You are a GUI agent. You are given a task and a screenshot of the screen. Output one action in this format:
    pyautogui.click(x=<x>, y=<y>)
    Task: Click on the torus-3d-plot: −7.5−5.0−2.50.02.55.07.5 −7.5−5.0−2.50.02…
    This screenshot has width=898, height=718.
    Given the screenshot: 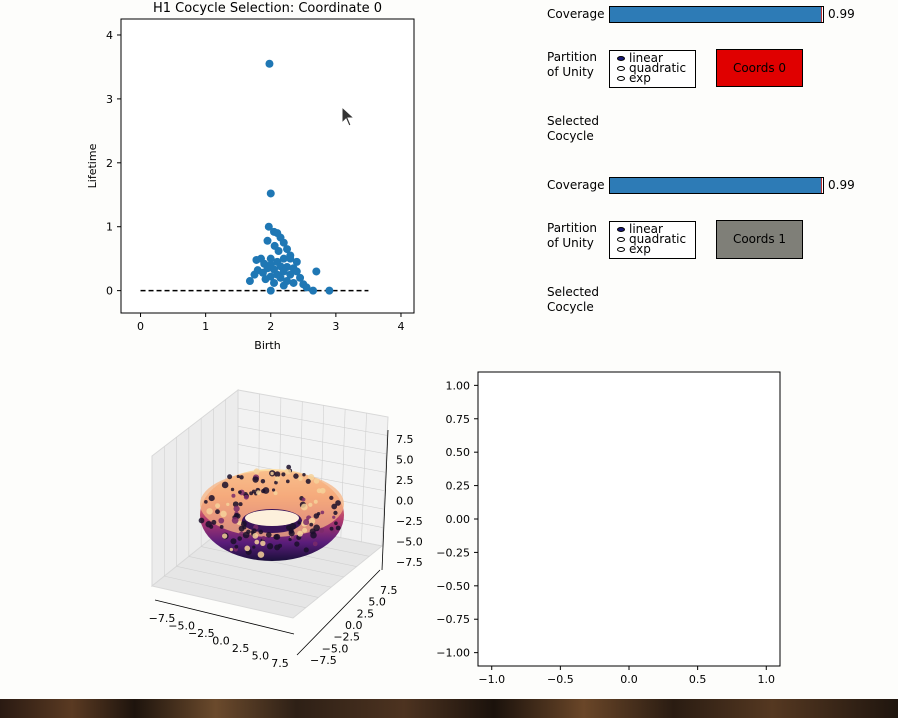 What is the action you would take?
    pyautogui.click(x=280, y=530)
    